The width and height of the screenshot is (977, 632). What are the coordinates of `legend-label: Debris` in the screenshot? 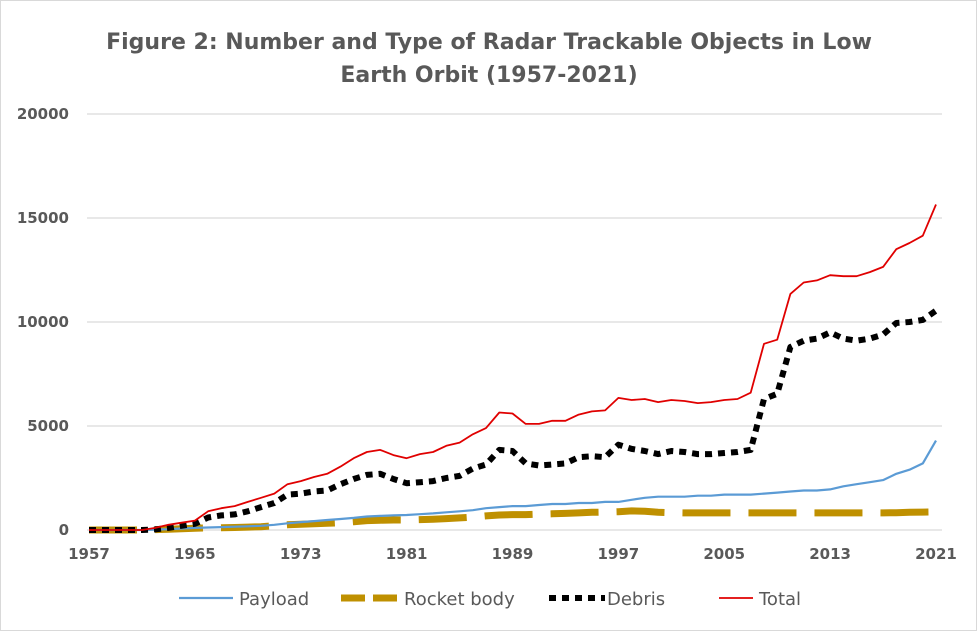 It's located at (636, 599).